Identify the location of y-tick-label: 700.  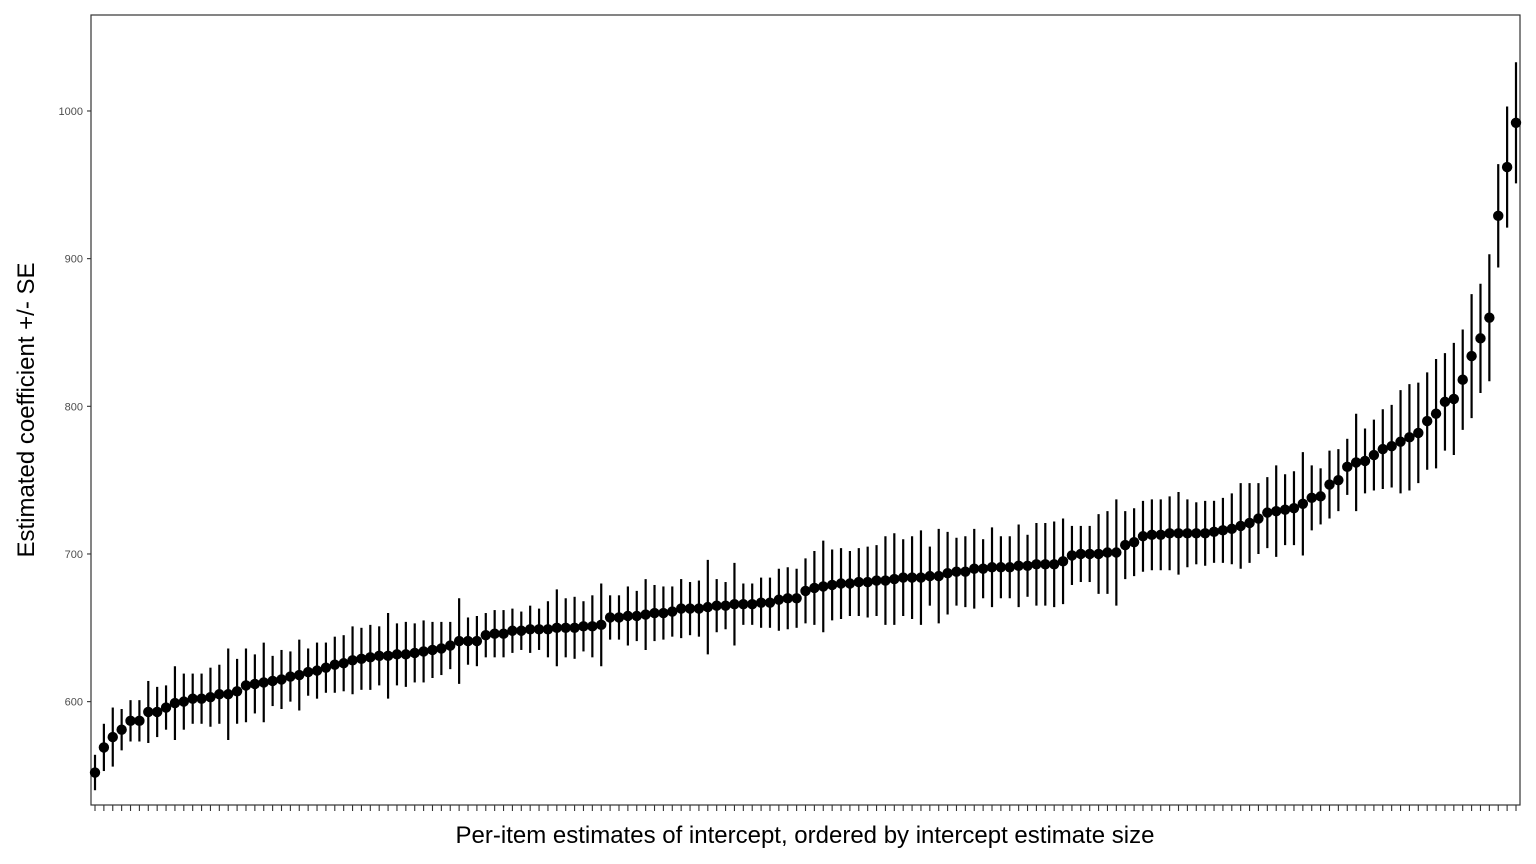
(74, 555).